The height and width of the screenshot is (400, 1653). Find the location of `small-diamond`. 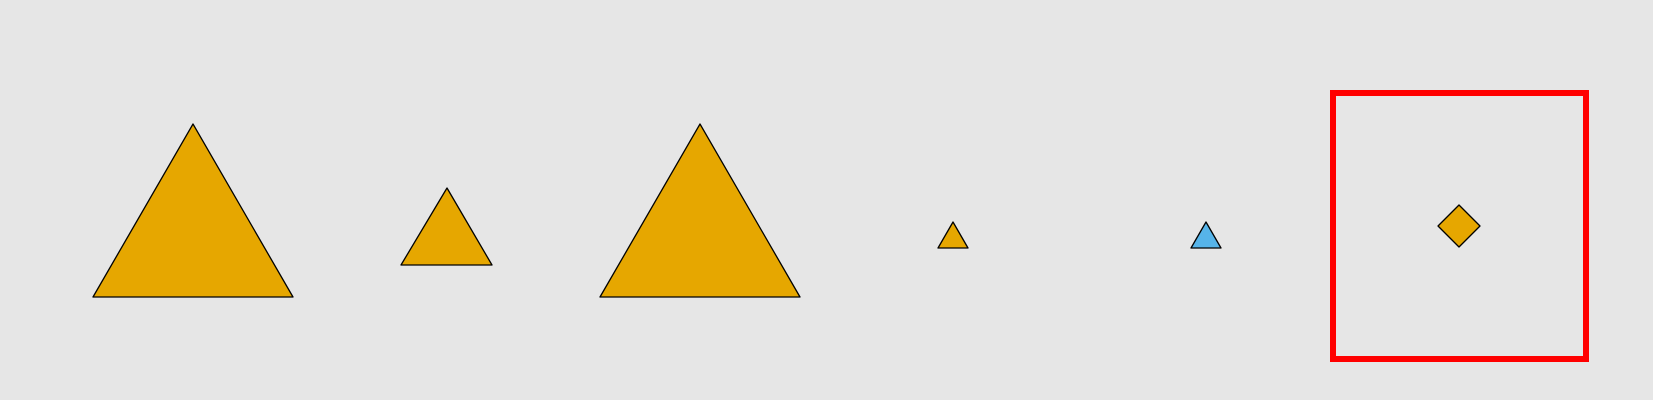

small-diamond is located at coordinates (1459, 226).